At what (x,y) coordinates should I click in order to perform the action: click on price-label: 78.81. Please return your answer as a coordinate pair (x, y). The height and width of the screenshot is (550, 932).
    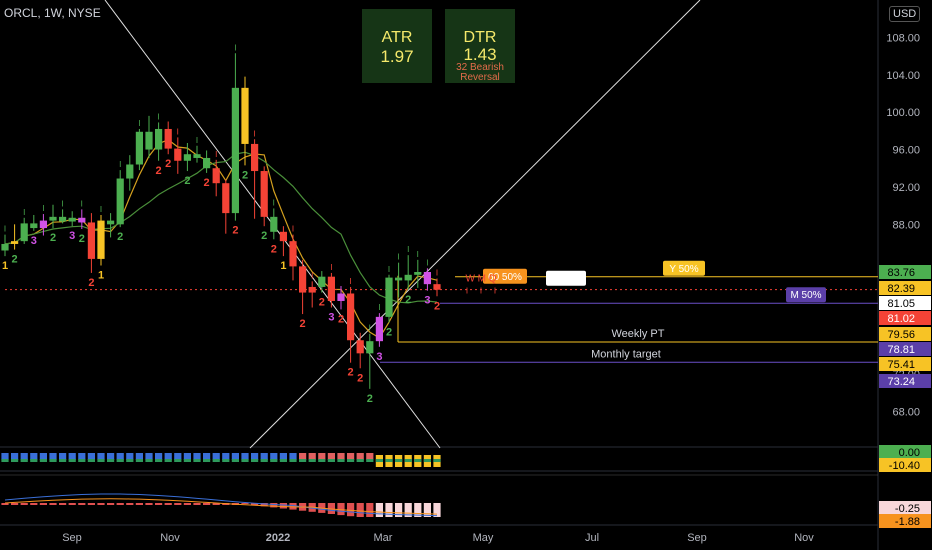
    Looking at the image, I should click on (901, 350).